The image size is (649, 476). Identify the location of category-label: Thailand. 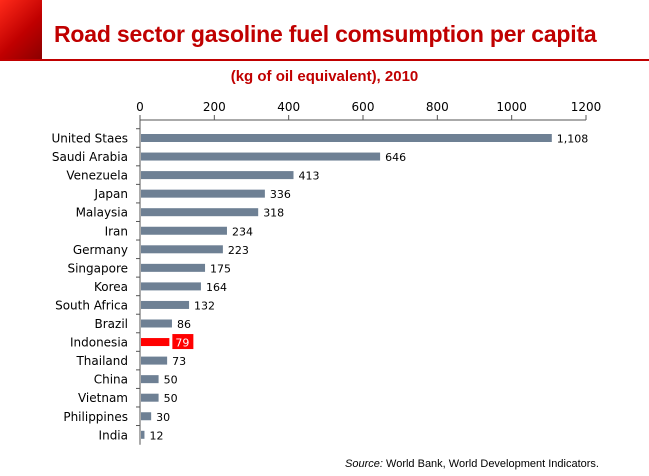
(101, 361).